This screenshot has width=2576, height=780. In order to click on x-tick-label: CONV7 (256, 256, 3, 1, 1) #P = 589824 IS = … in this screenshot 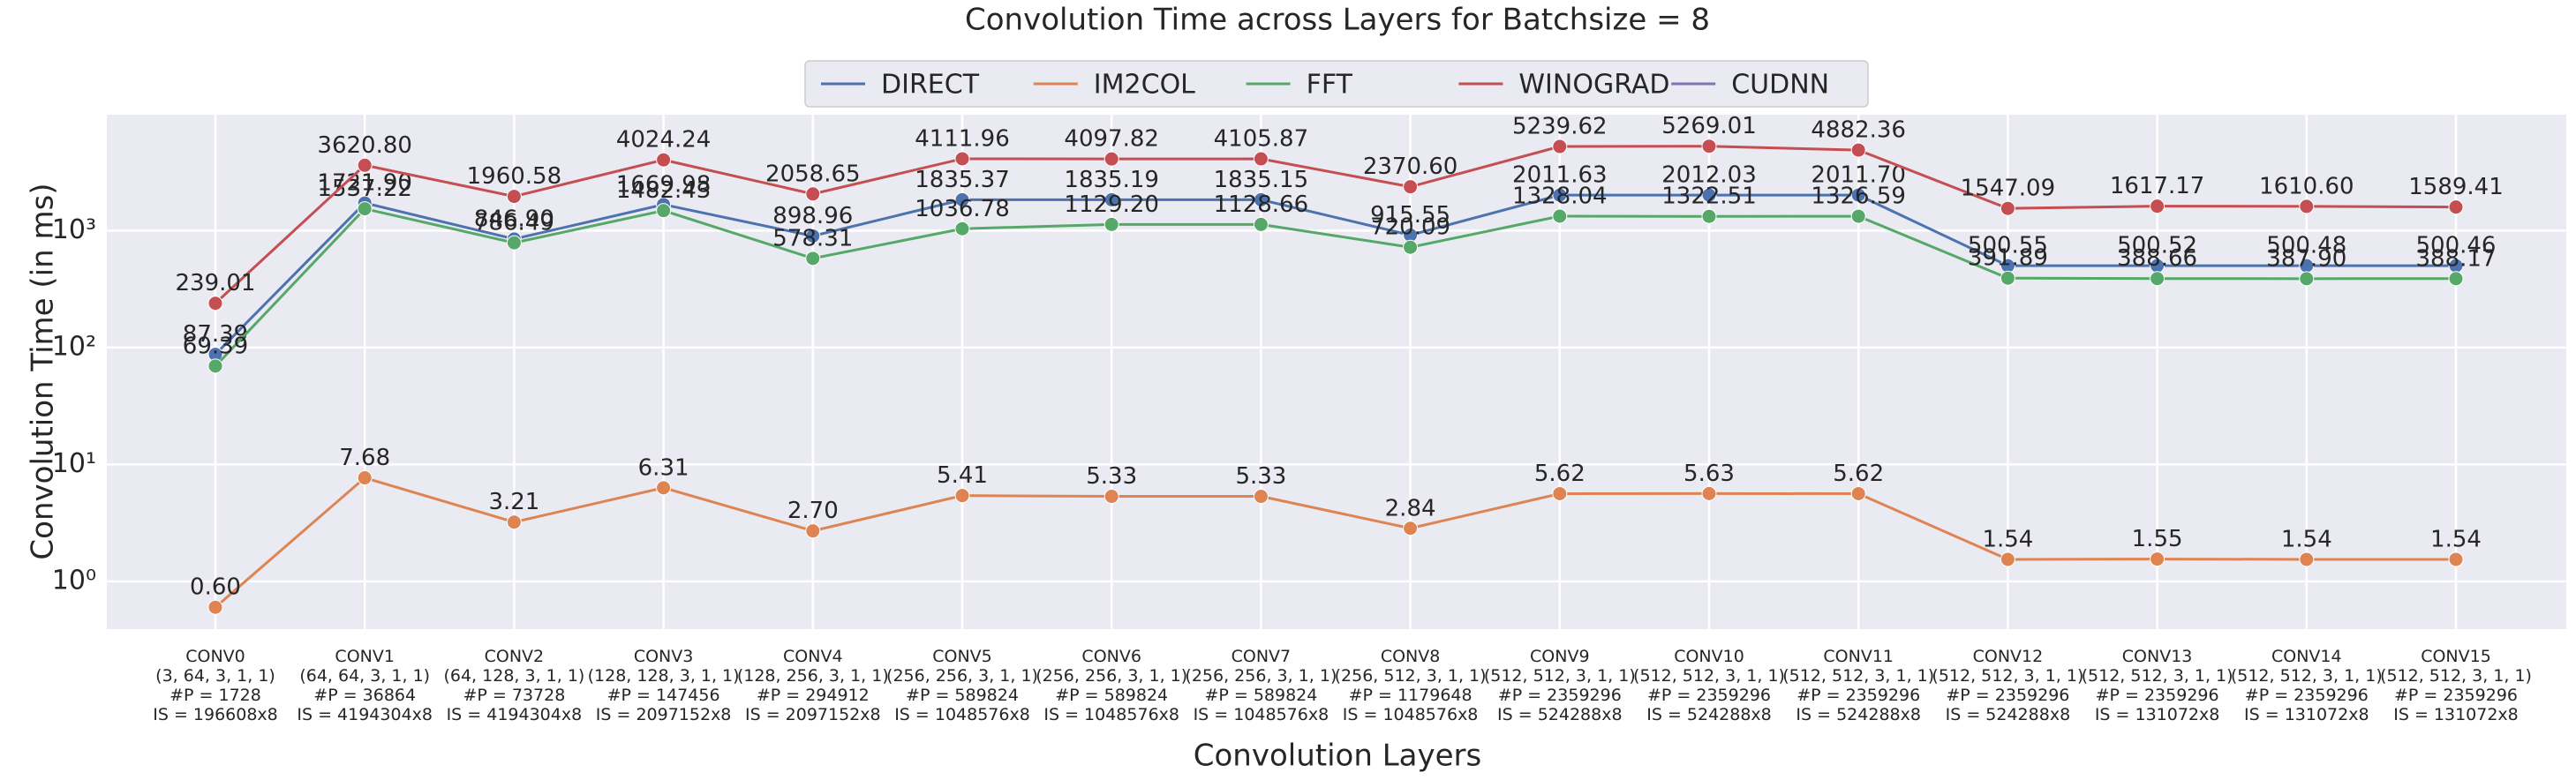, I will do `click(1261, 685)`.